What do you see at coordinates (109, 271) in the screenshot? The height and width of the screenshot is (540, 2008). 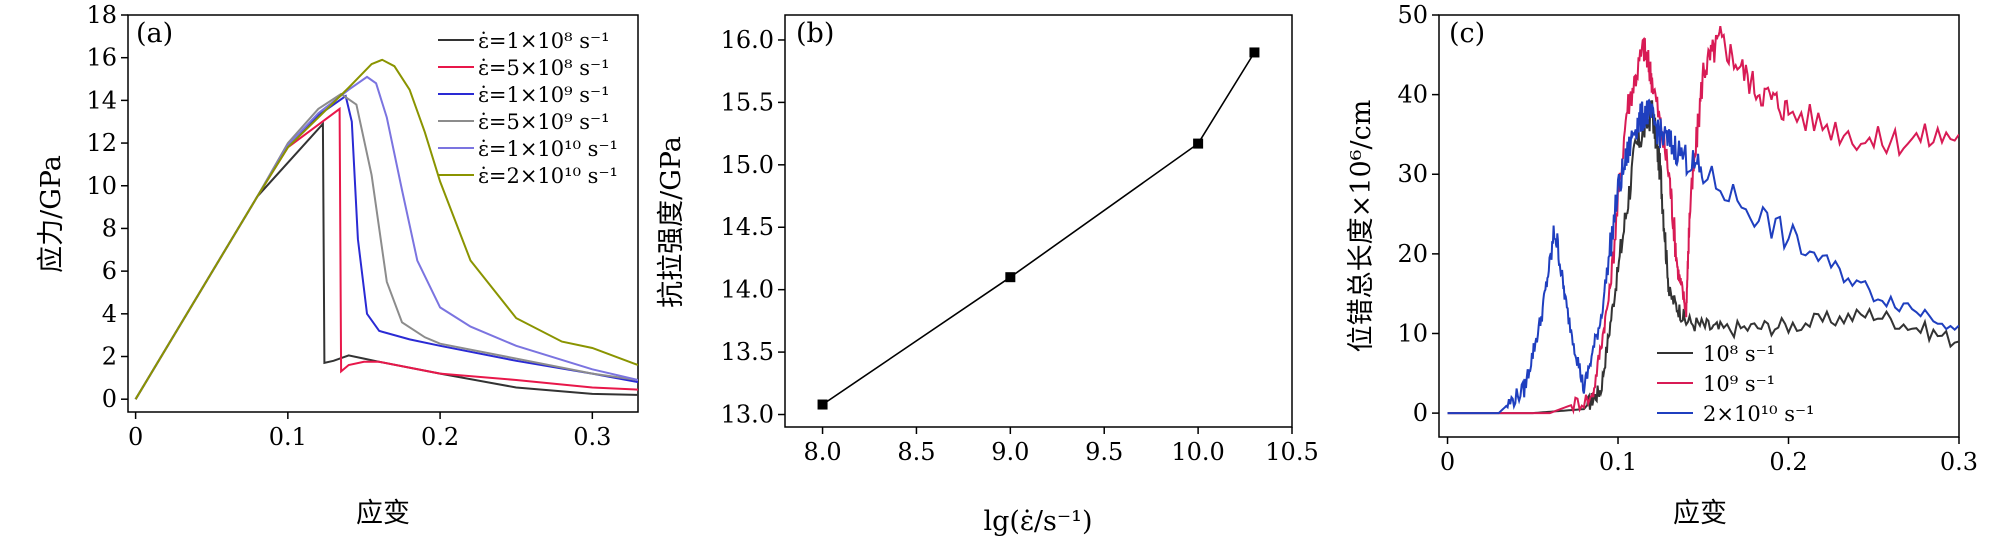 I see `y-tick-label: 6` at bounding box center [109, 271].